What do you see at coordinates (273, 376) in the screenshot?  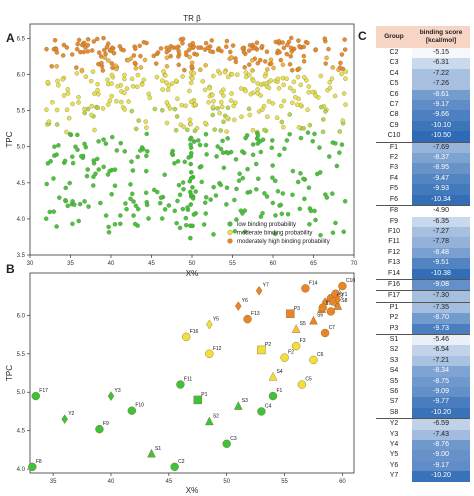 I see `data-point-S4` at bounding box center [273, 376].